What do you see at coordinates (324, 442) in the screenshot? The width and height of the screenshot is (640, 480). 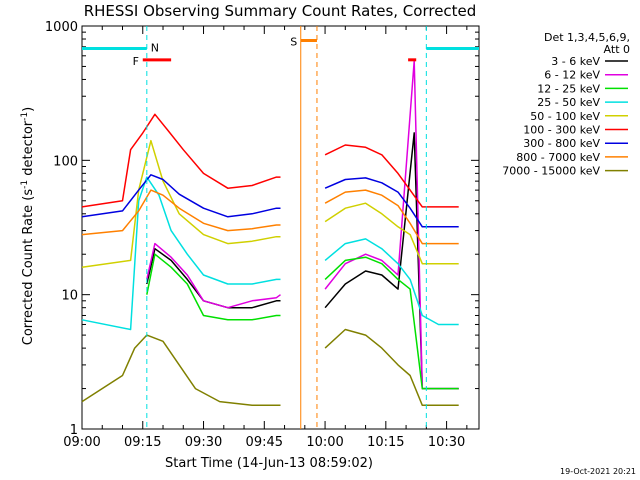 I see `x-tick-label: 10:00` at bounding box center [324, 442].